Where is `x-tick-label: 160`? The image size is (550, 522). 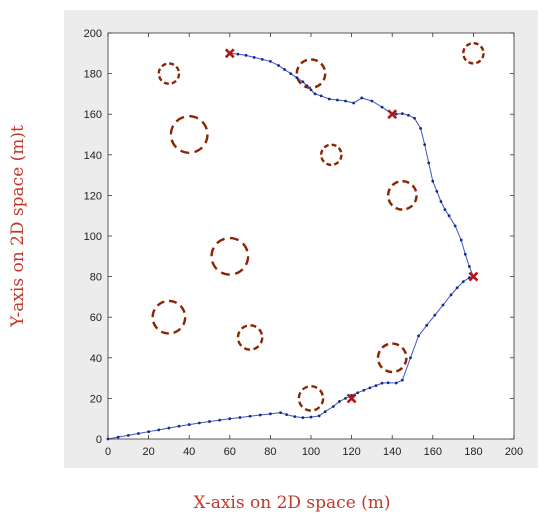 x-tick-label: 160 is located at coordinates (433, 452).